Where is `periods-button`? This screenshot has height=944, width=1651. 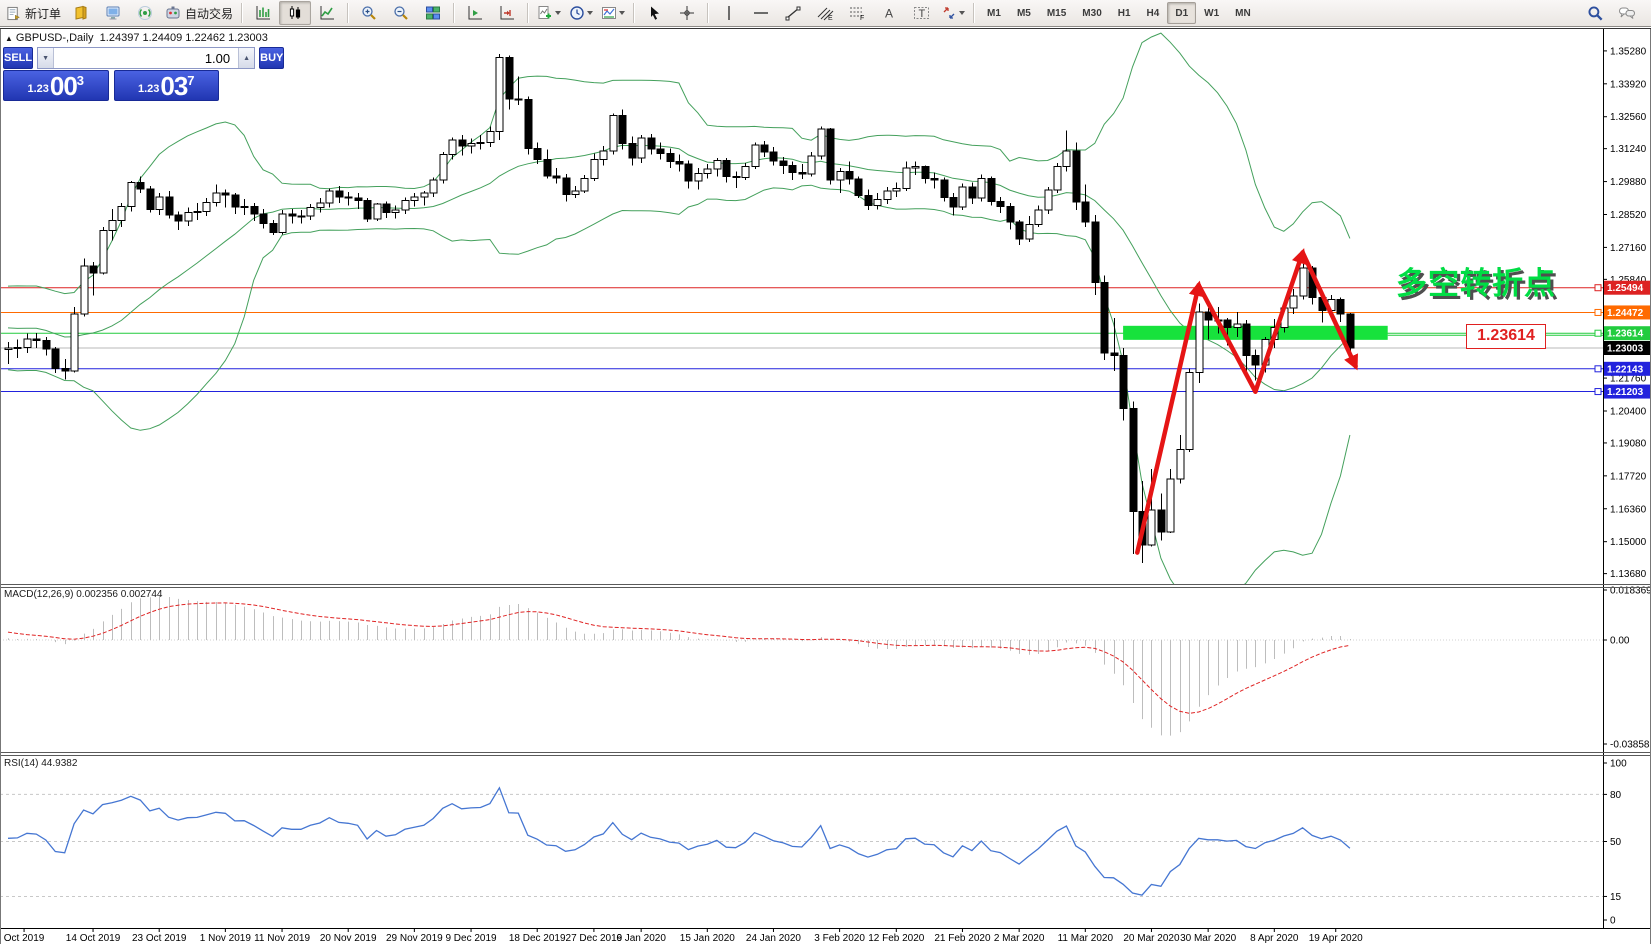 periods-button is located at coordinates (581, 13).